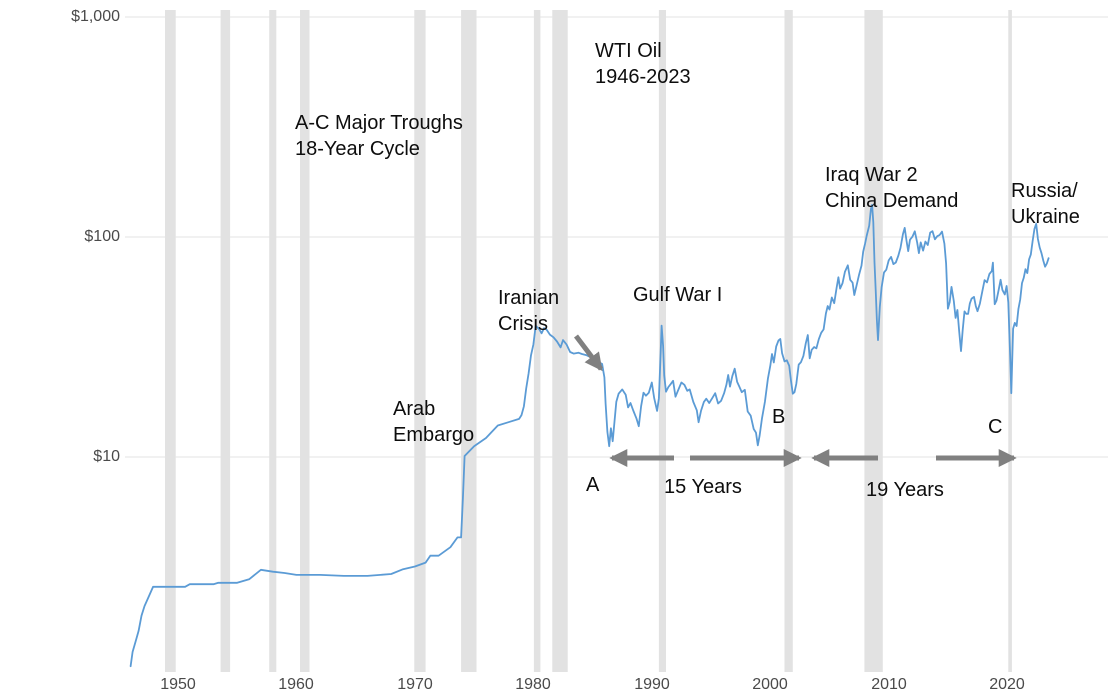 This screenshot has height=700, width=1110. Describe the element at coordinates (95, 16) in the screenshot. I see `y-tick-1000: $1,000` at that location.